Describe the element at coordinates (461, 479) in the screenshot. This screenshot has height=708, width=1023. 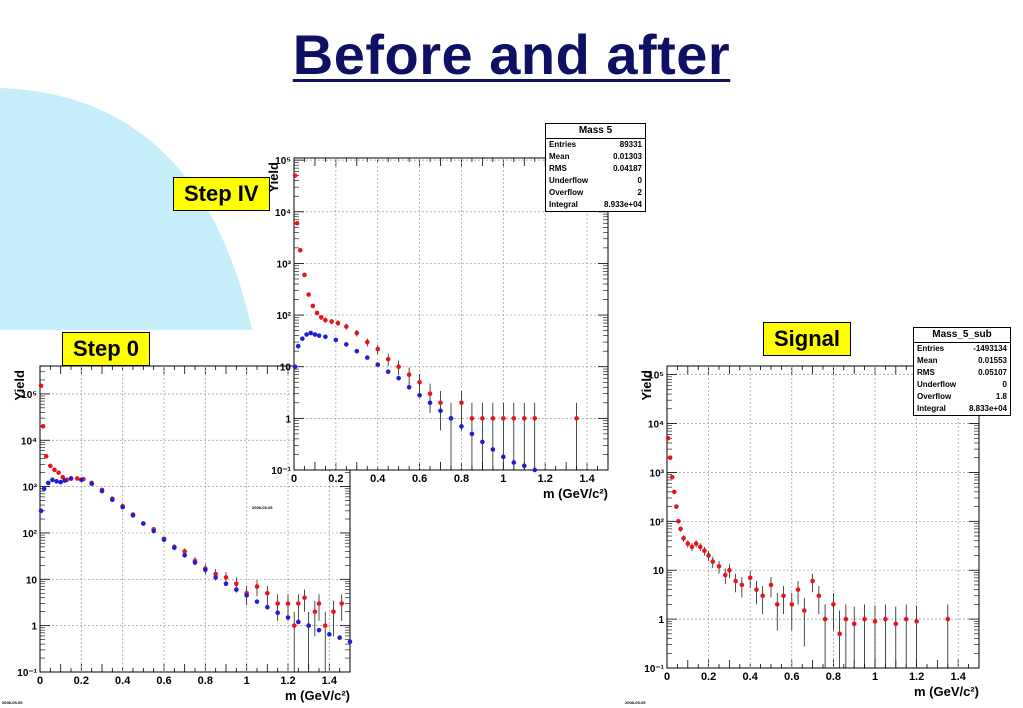
I see `x-tick-label: 0.8` at that location.